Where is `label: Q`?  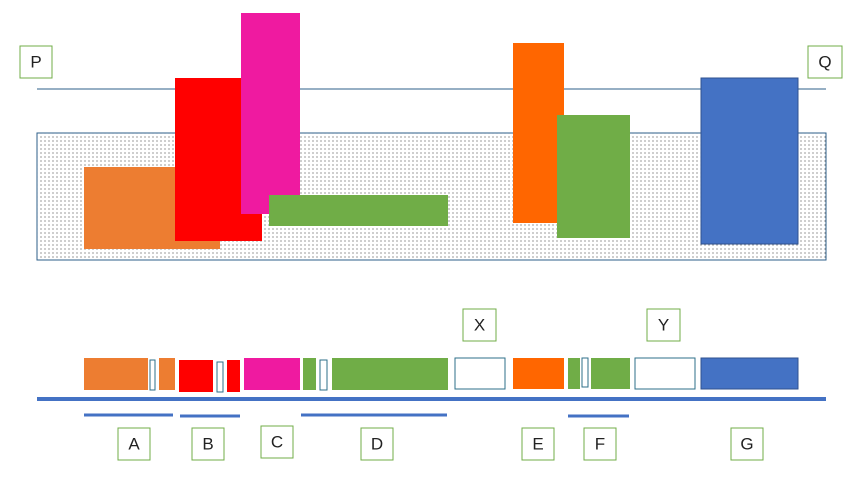
label: Q is located at coordinates (824, 61).